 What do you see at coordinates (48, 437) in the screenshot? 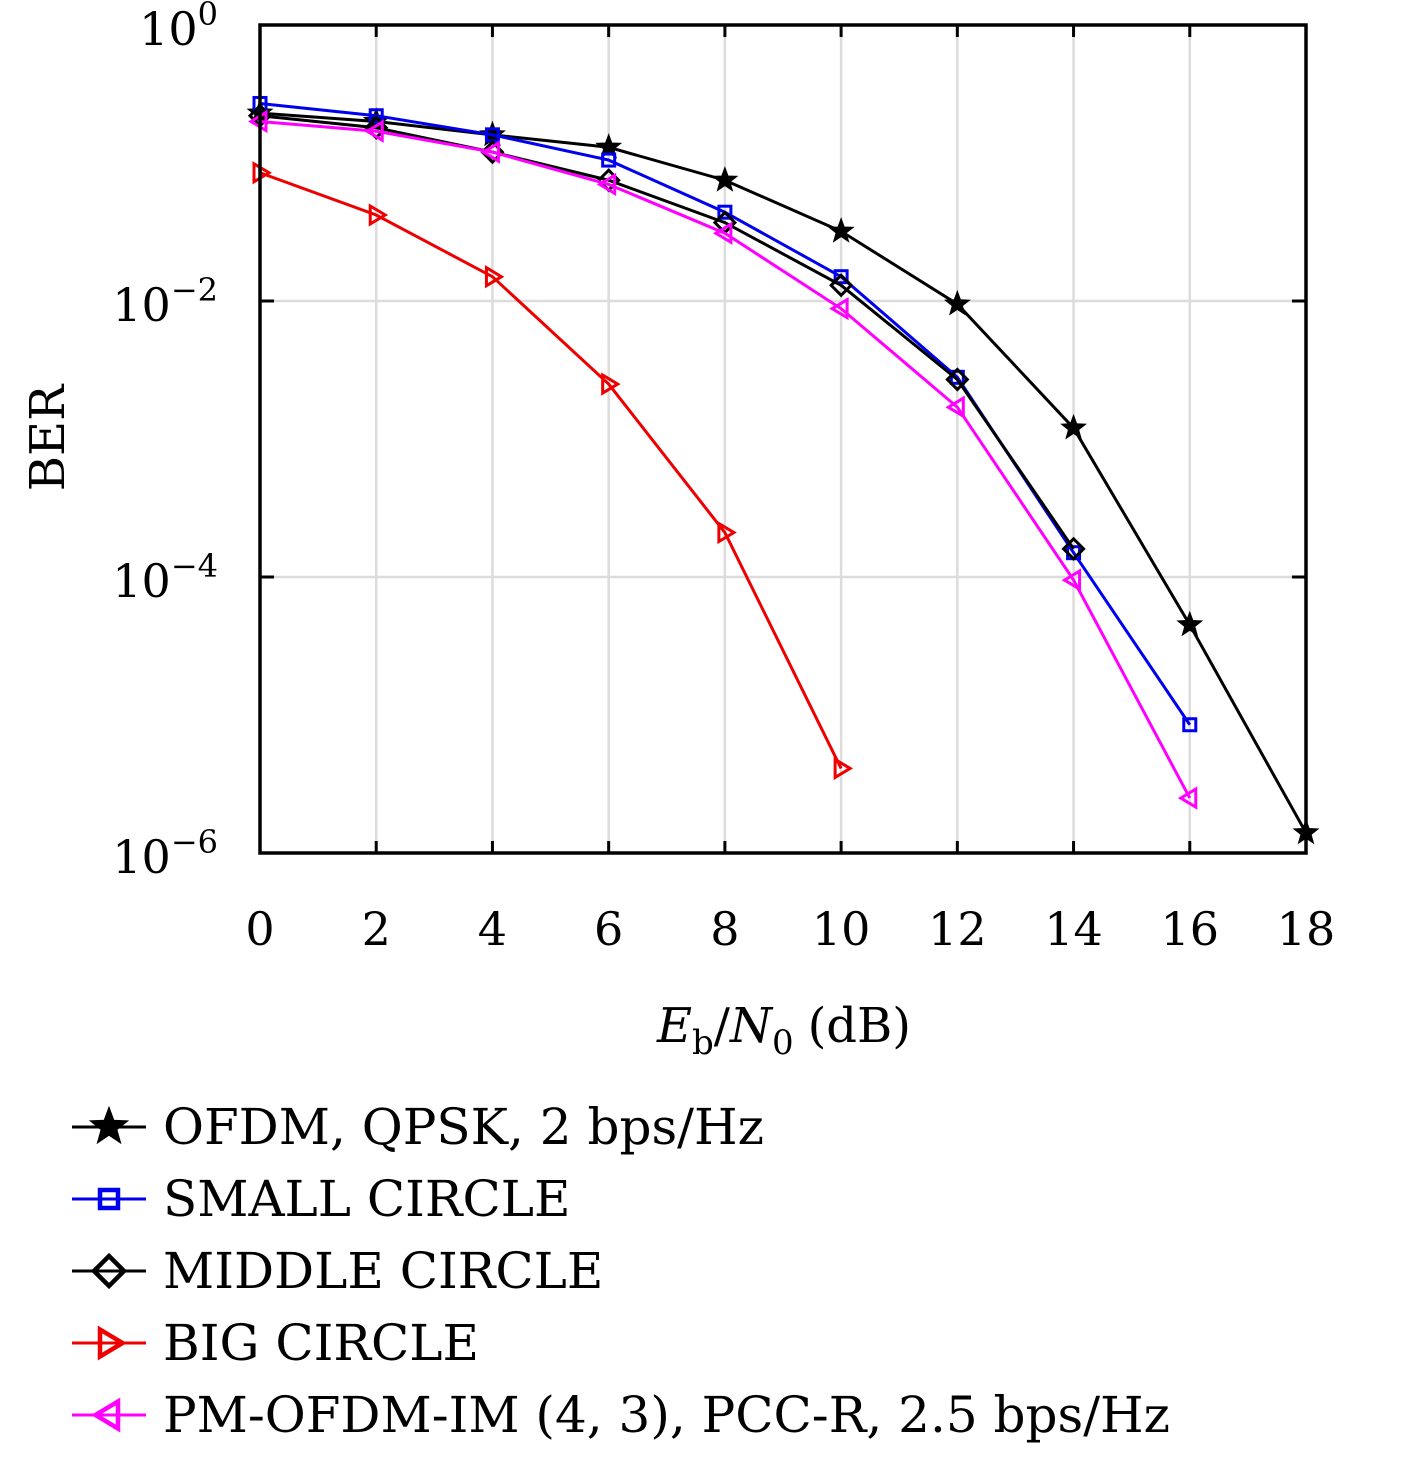
I see `y-axis-label: BER` at bounding box center [48, 437].